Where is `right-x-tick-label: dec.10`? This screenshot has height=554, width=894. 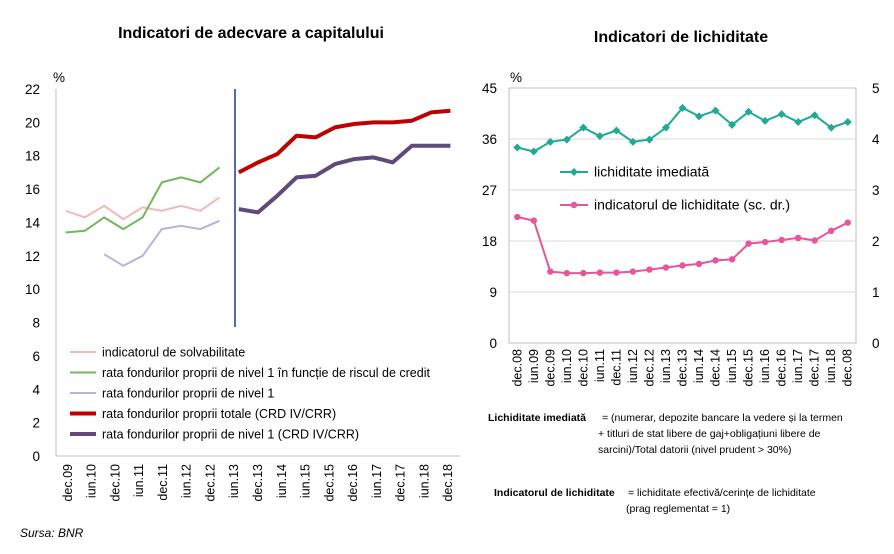 right-x-tick-label: dec.10 is located at coordinates (583, 368).